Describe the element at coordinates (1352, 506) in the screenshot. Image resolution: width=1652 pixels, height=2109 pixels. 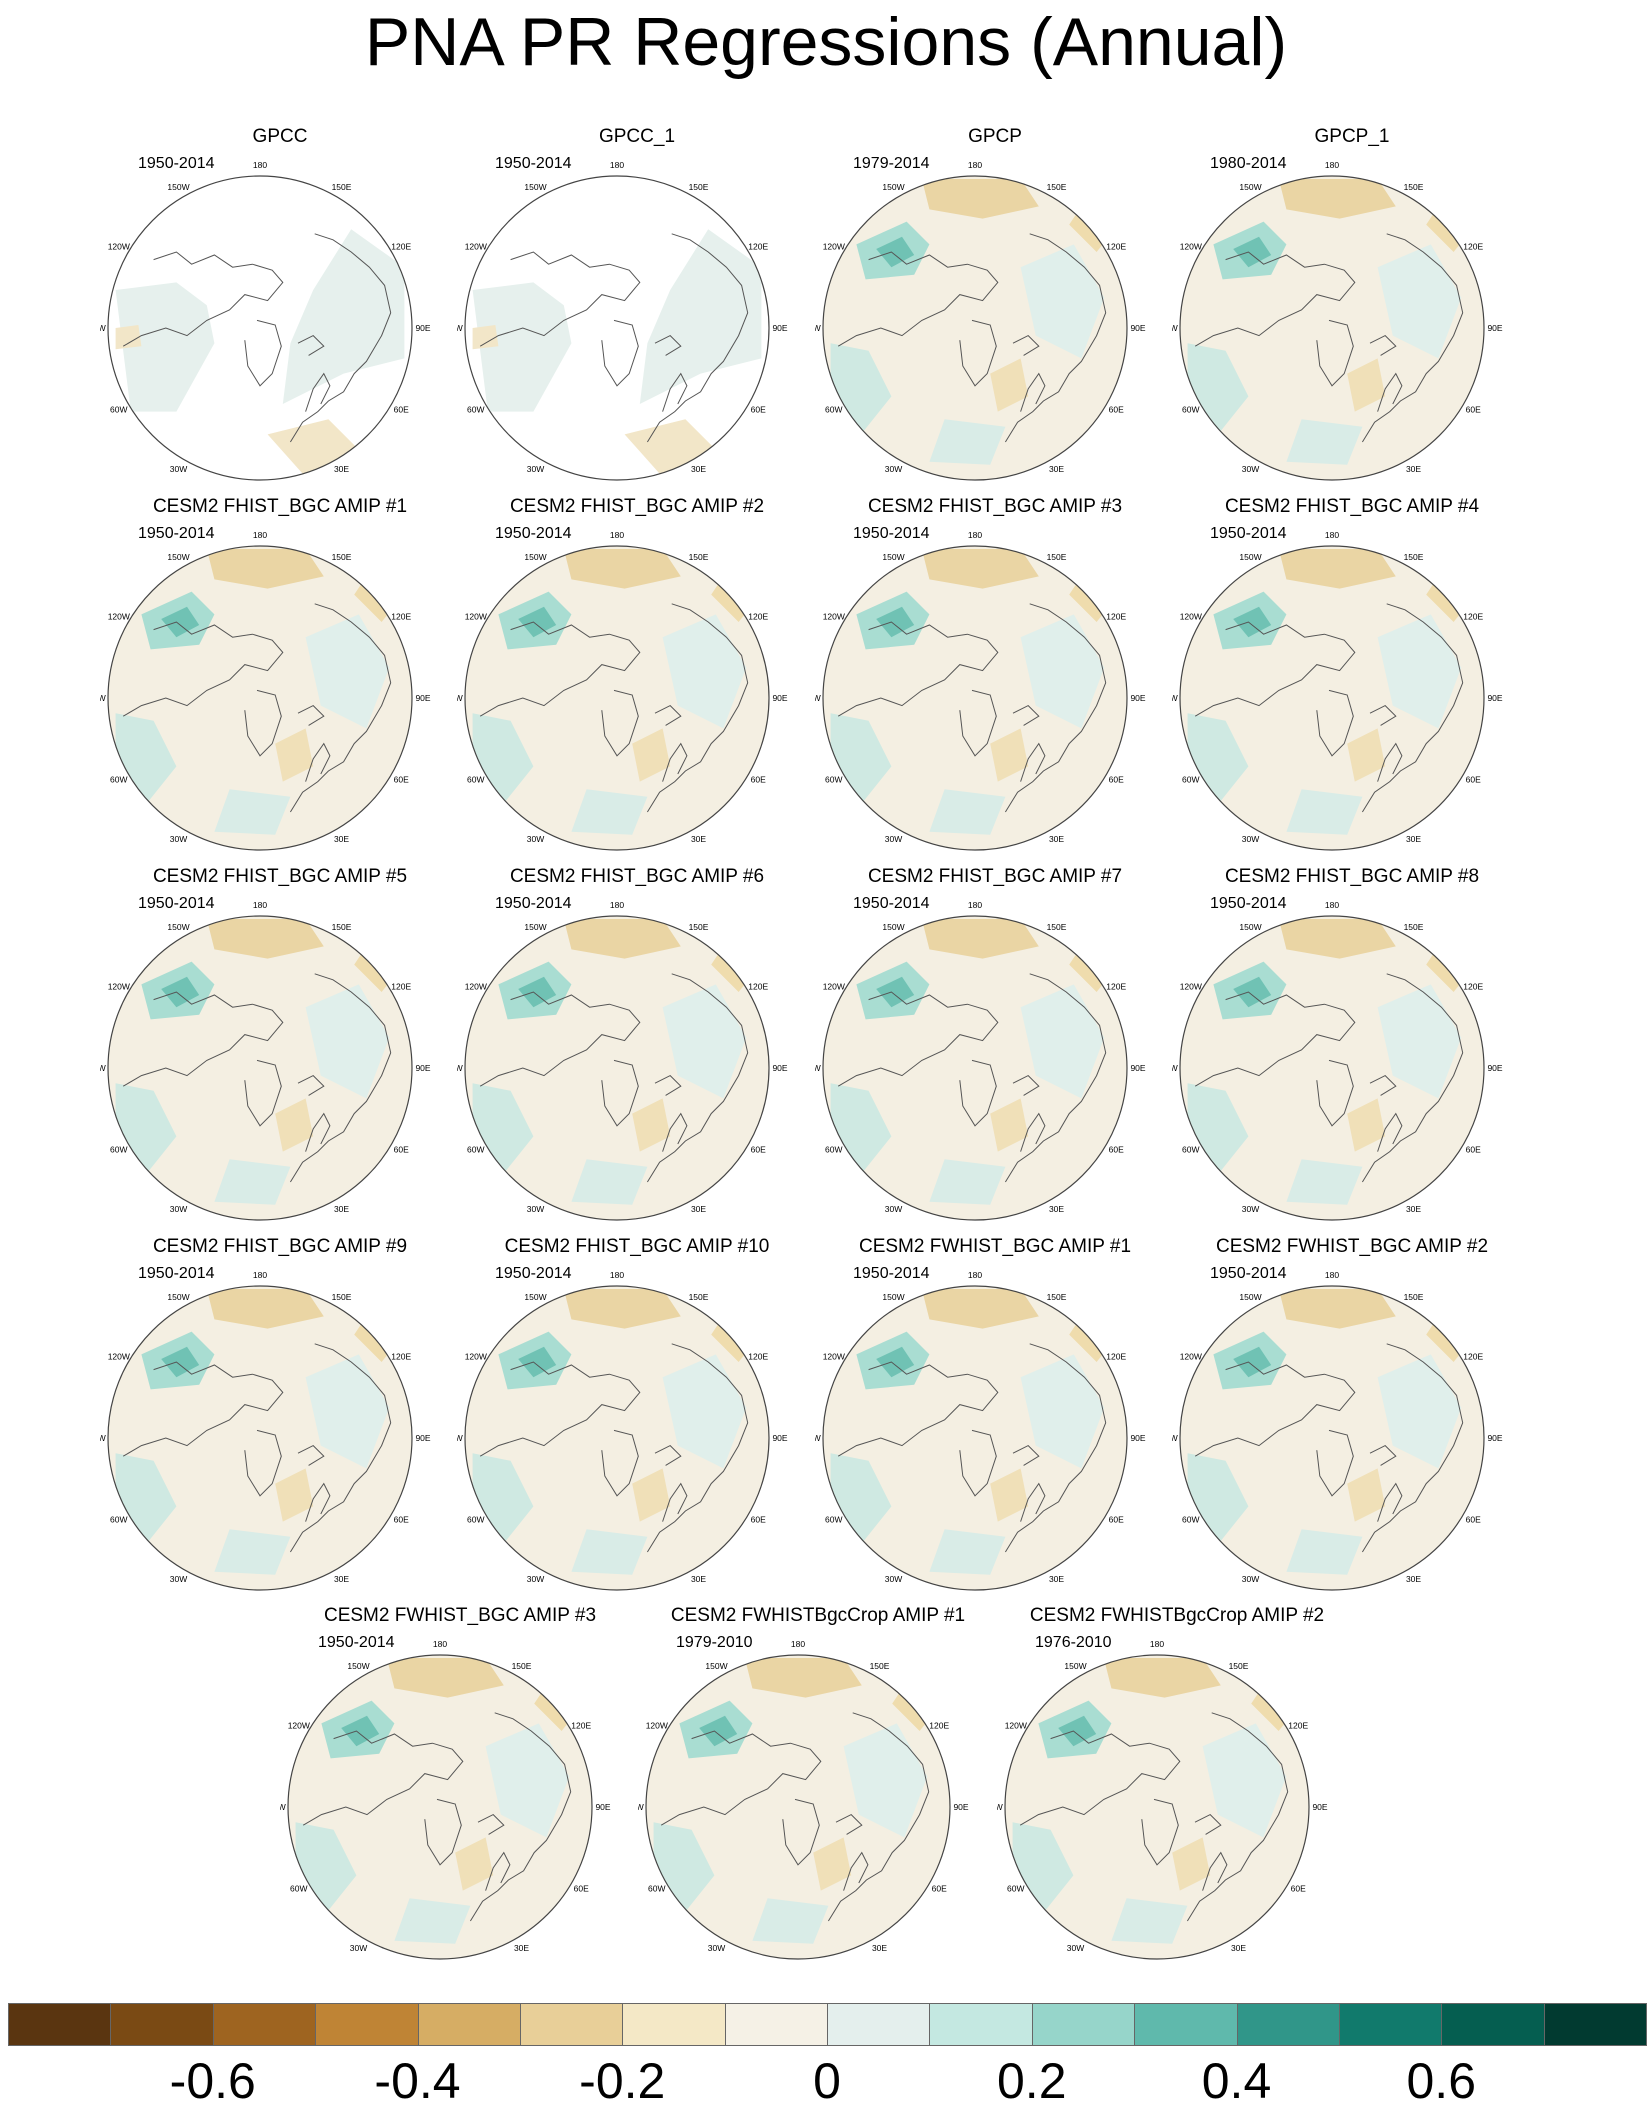
I see `panel-title: CESM2 FHIST_BGC AMIP #4` at that location.